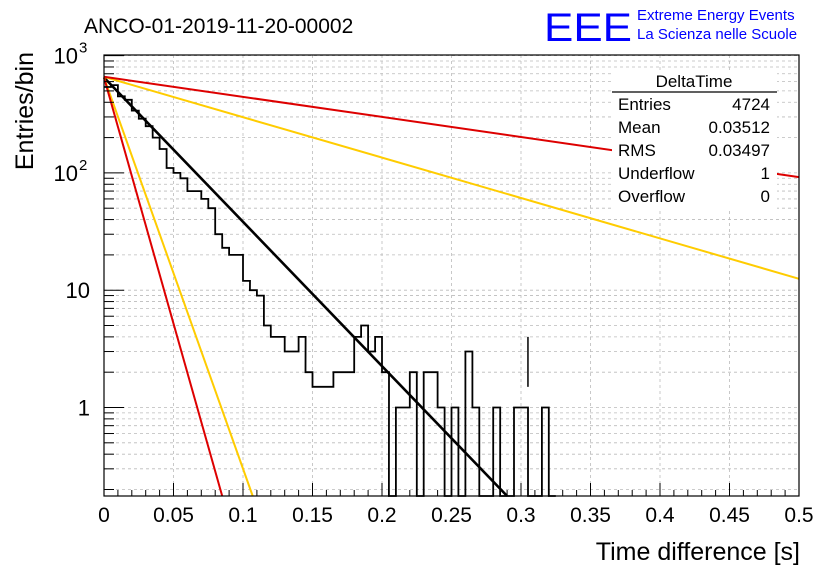  Describe the element at coordinates (652, 196) in the screenshot. I see `stats-label: Overflow` at that location.